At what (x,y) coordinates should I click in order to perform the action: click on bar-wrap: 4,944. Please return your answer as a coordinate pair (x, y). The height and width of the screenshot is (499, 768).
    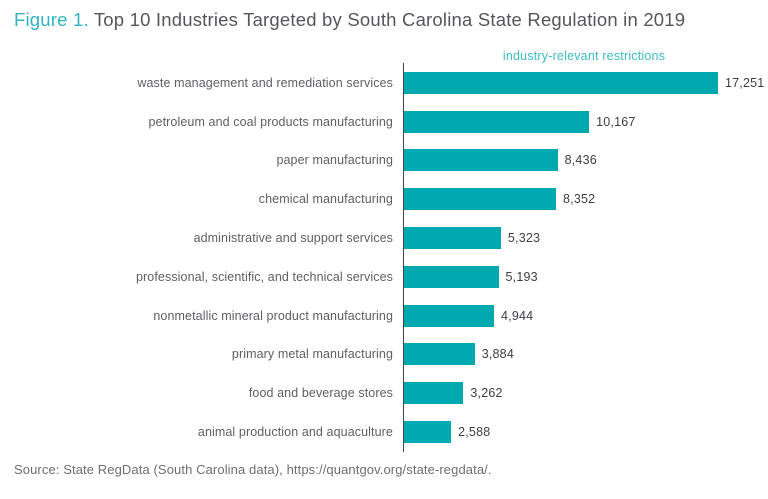
    Looking at the image, I should click on (468, 315).